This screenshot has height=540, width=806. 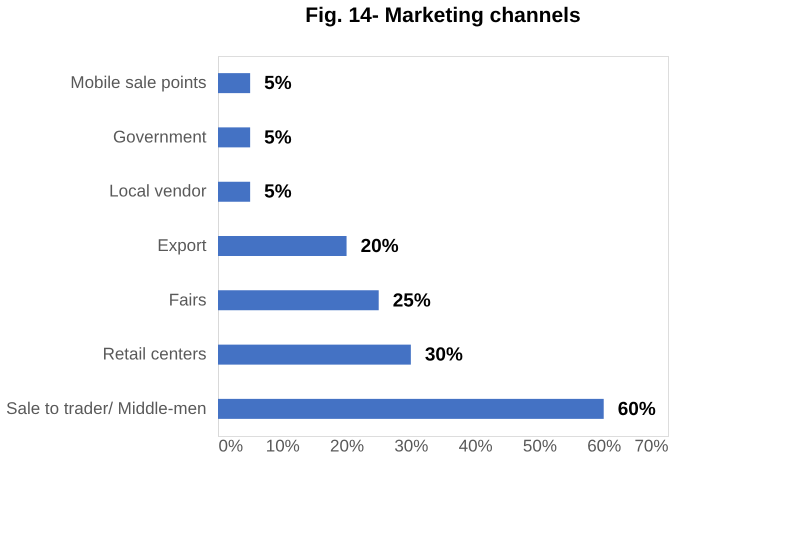 I want to click on y-tick-label: Government, so click(x=159, y=136).